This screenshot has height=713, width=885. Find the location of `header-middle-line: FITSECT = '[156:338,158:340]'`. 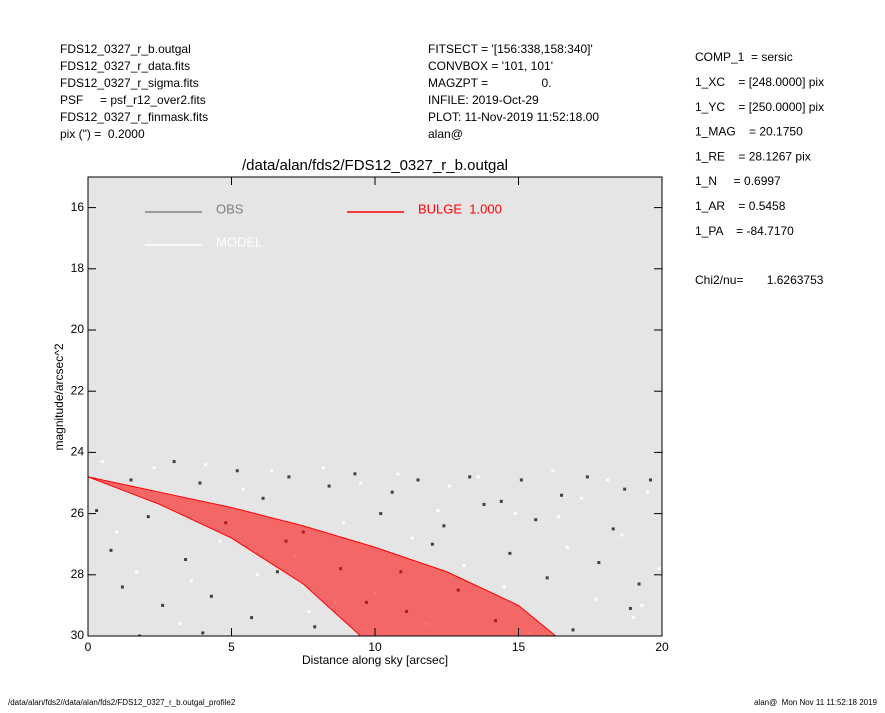

header-middle-line: FITSECT = '[156:338,158:340]' is located at coordinates (510, 49).